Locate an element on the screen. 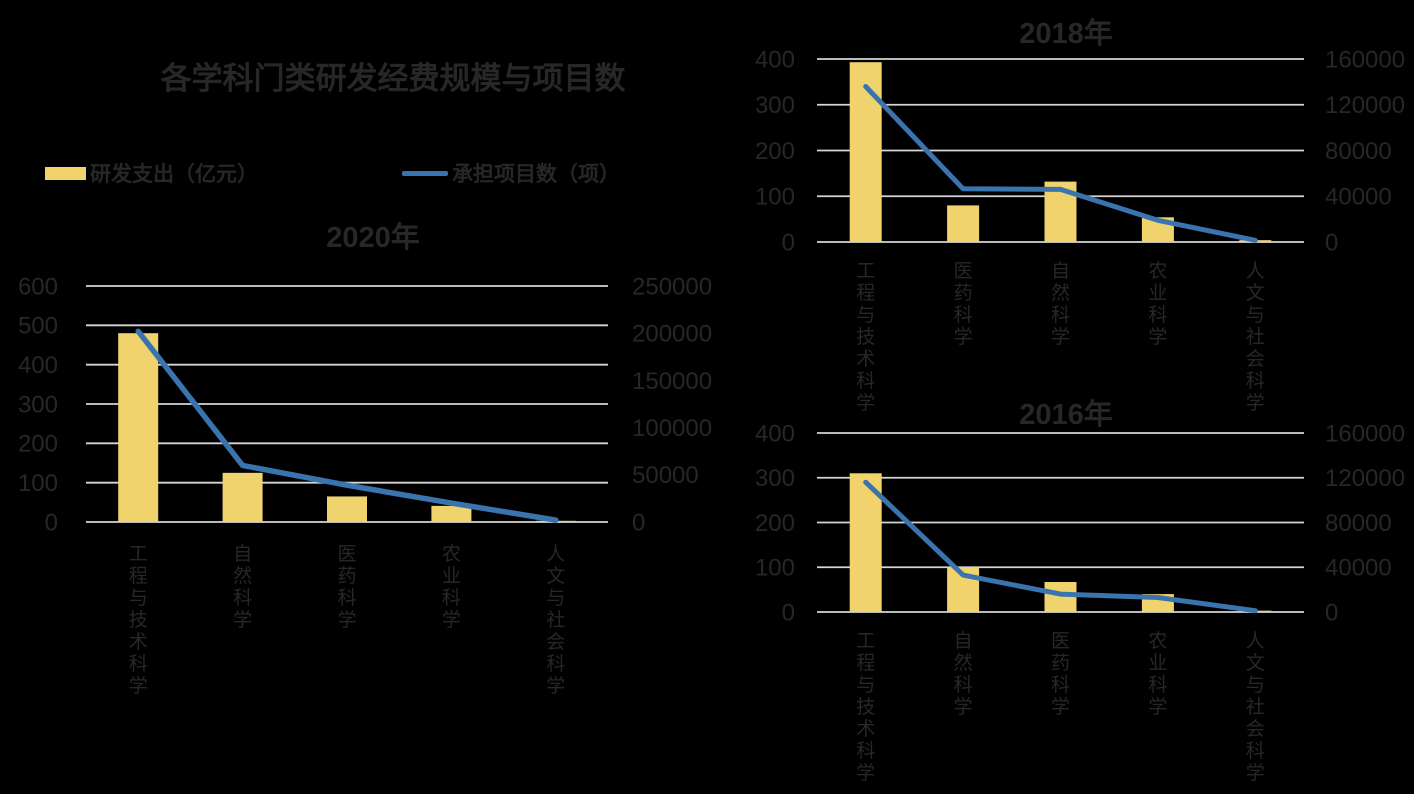 Image resolution: width=1414 pixels, height=794 pixels. right-axis-tick-label: 150000 is located at coordinates (672, 381).